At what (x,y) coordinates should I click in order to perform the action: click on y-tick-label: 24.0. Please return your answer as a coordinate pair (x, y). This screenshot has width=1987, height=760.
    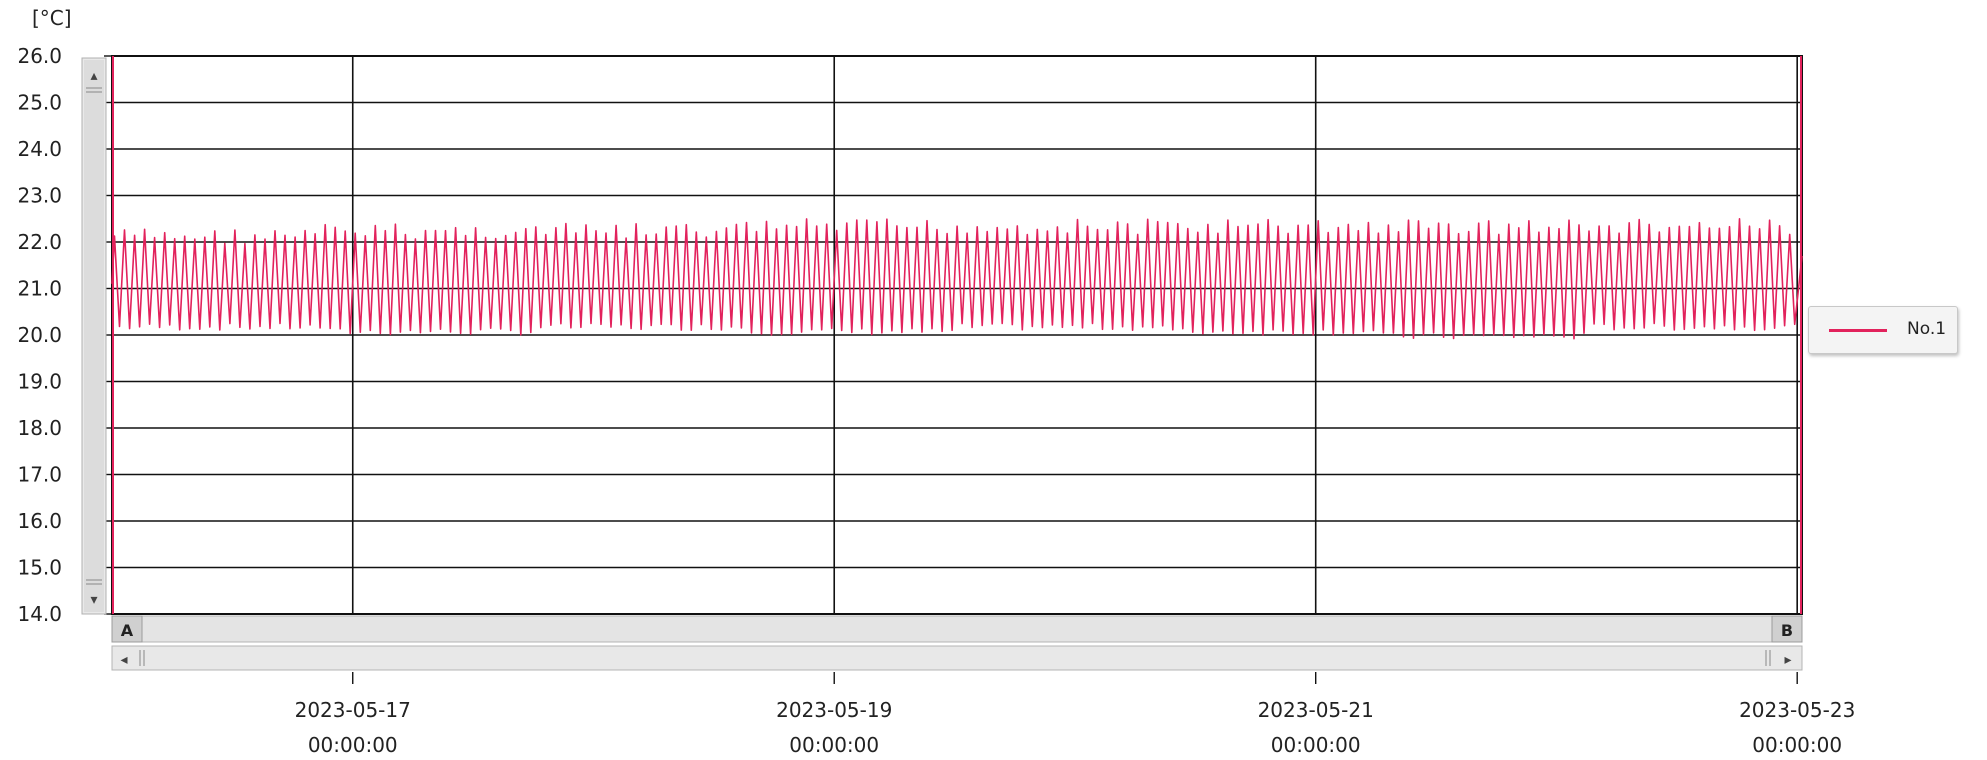
    Looking at the image, I should click on (39, 149).